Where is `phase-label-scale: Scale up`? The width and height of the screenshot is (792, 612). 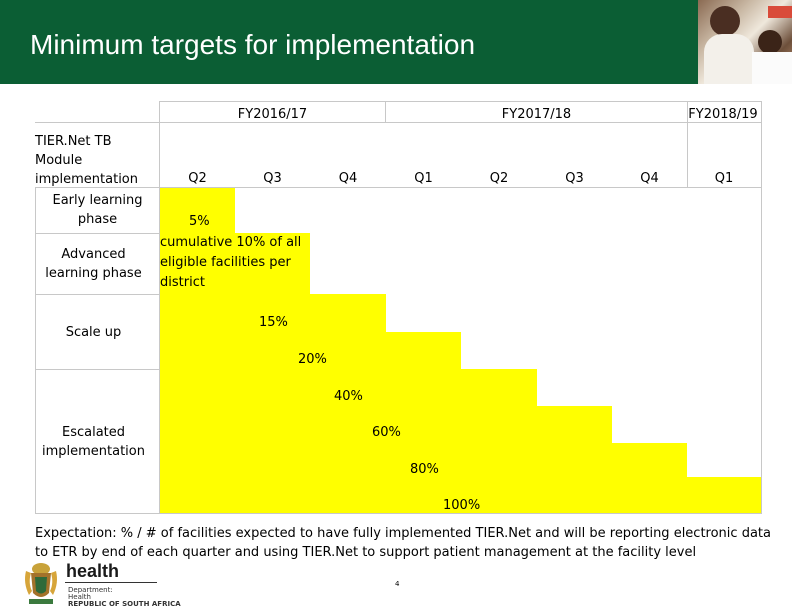 phase-label-scale: Scale up is located at coordinates (93, 332).